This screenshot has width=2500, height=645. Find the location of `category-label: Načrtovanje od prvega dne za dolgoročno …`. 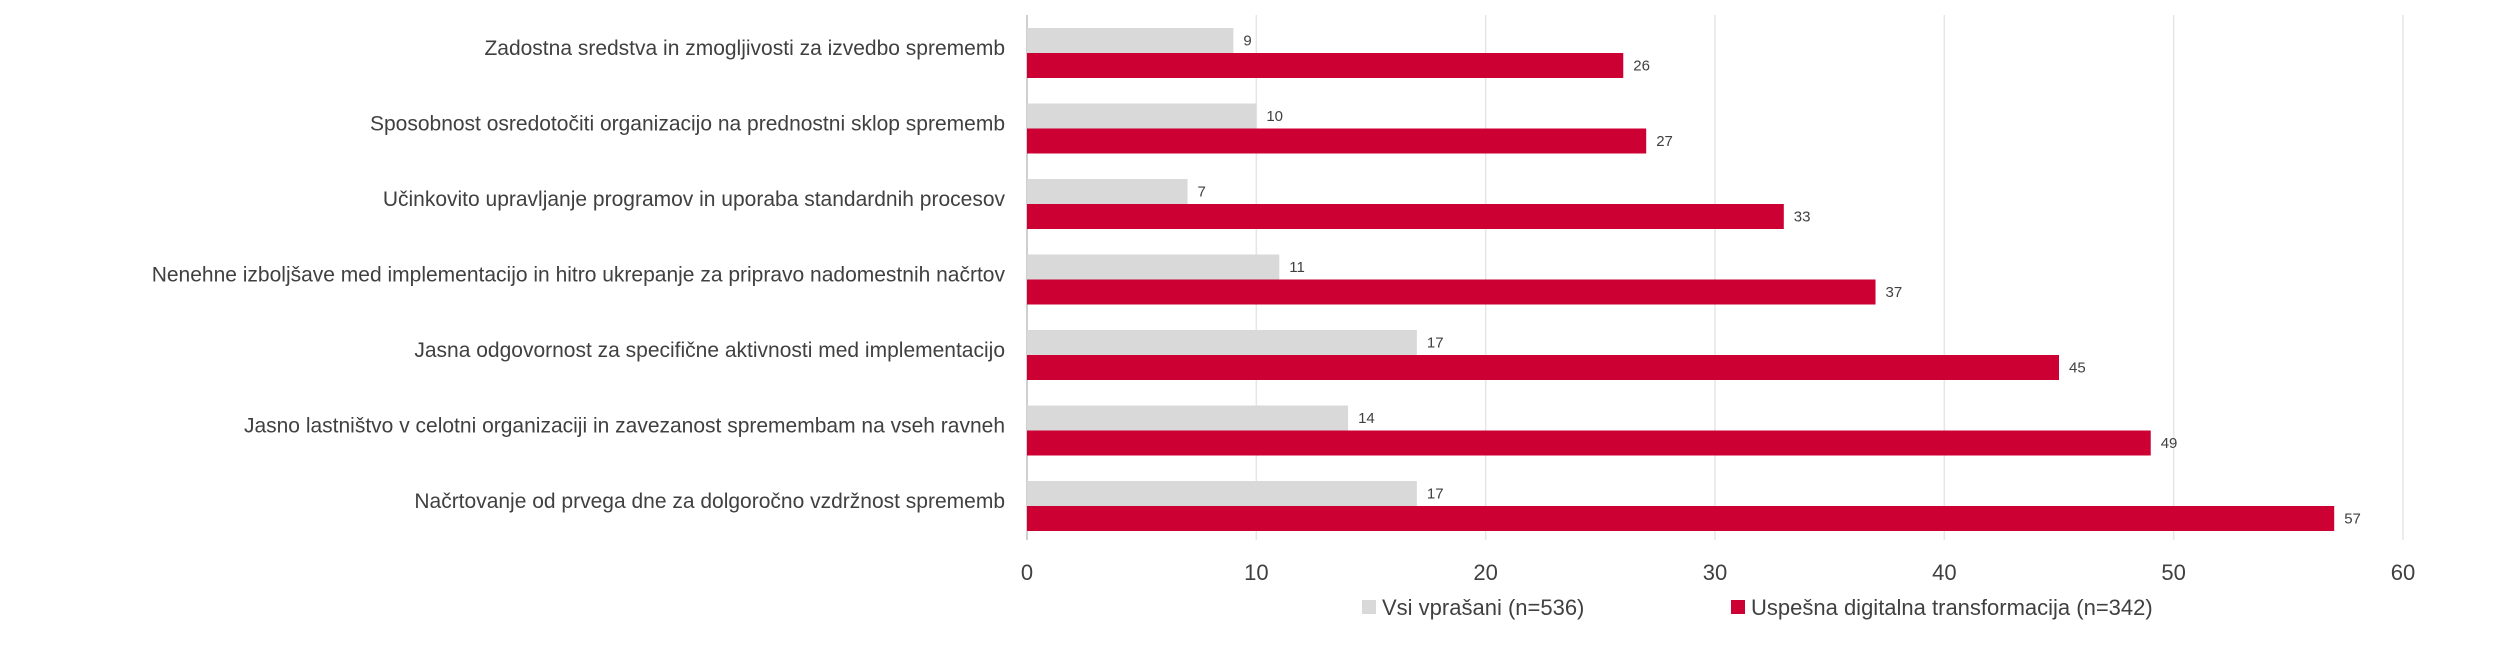

category-label: Načrtovanje od prvega dne za dolgoročno … is located at coordinates (709, 501).